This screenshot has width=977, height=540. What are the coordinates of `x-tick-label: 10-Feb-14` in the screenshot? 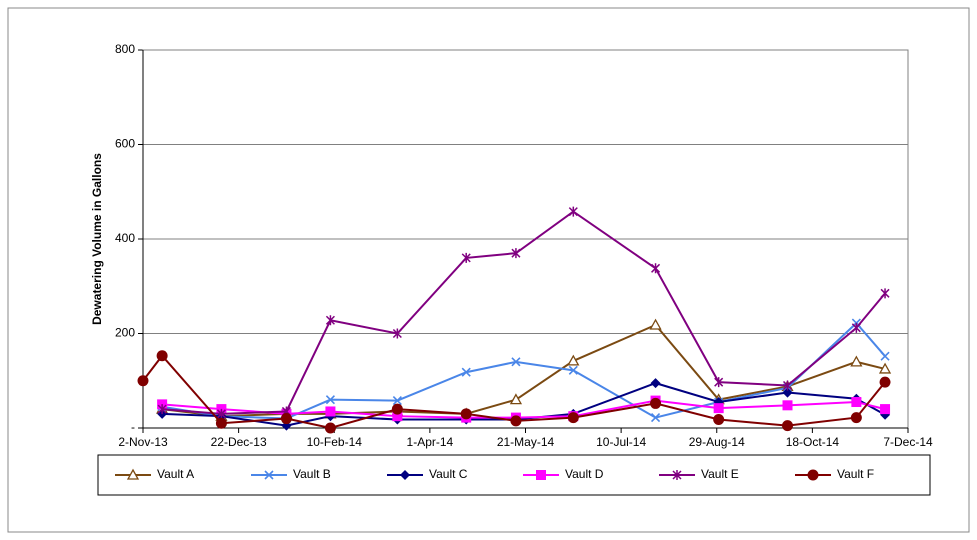 It's located at (335, 442).